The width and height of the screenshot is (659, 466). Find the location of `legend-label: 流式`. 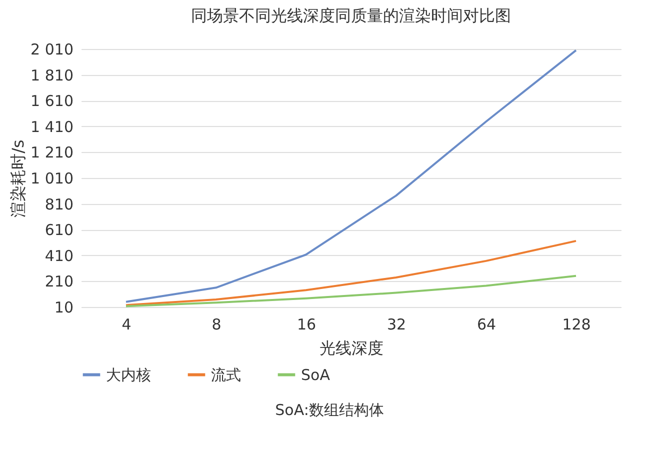

legend-label: 流式 is located at coordinates (226, 375).